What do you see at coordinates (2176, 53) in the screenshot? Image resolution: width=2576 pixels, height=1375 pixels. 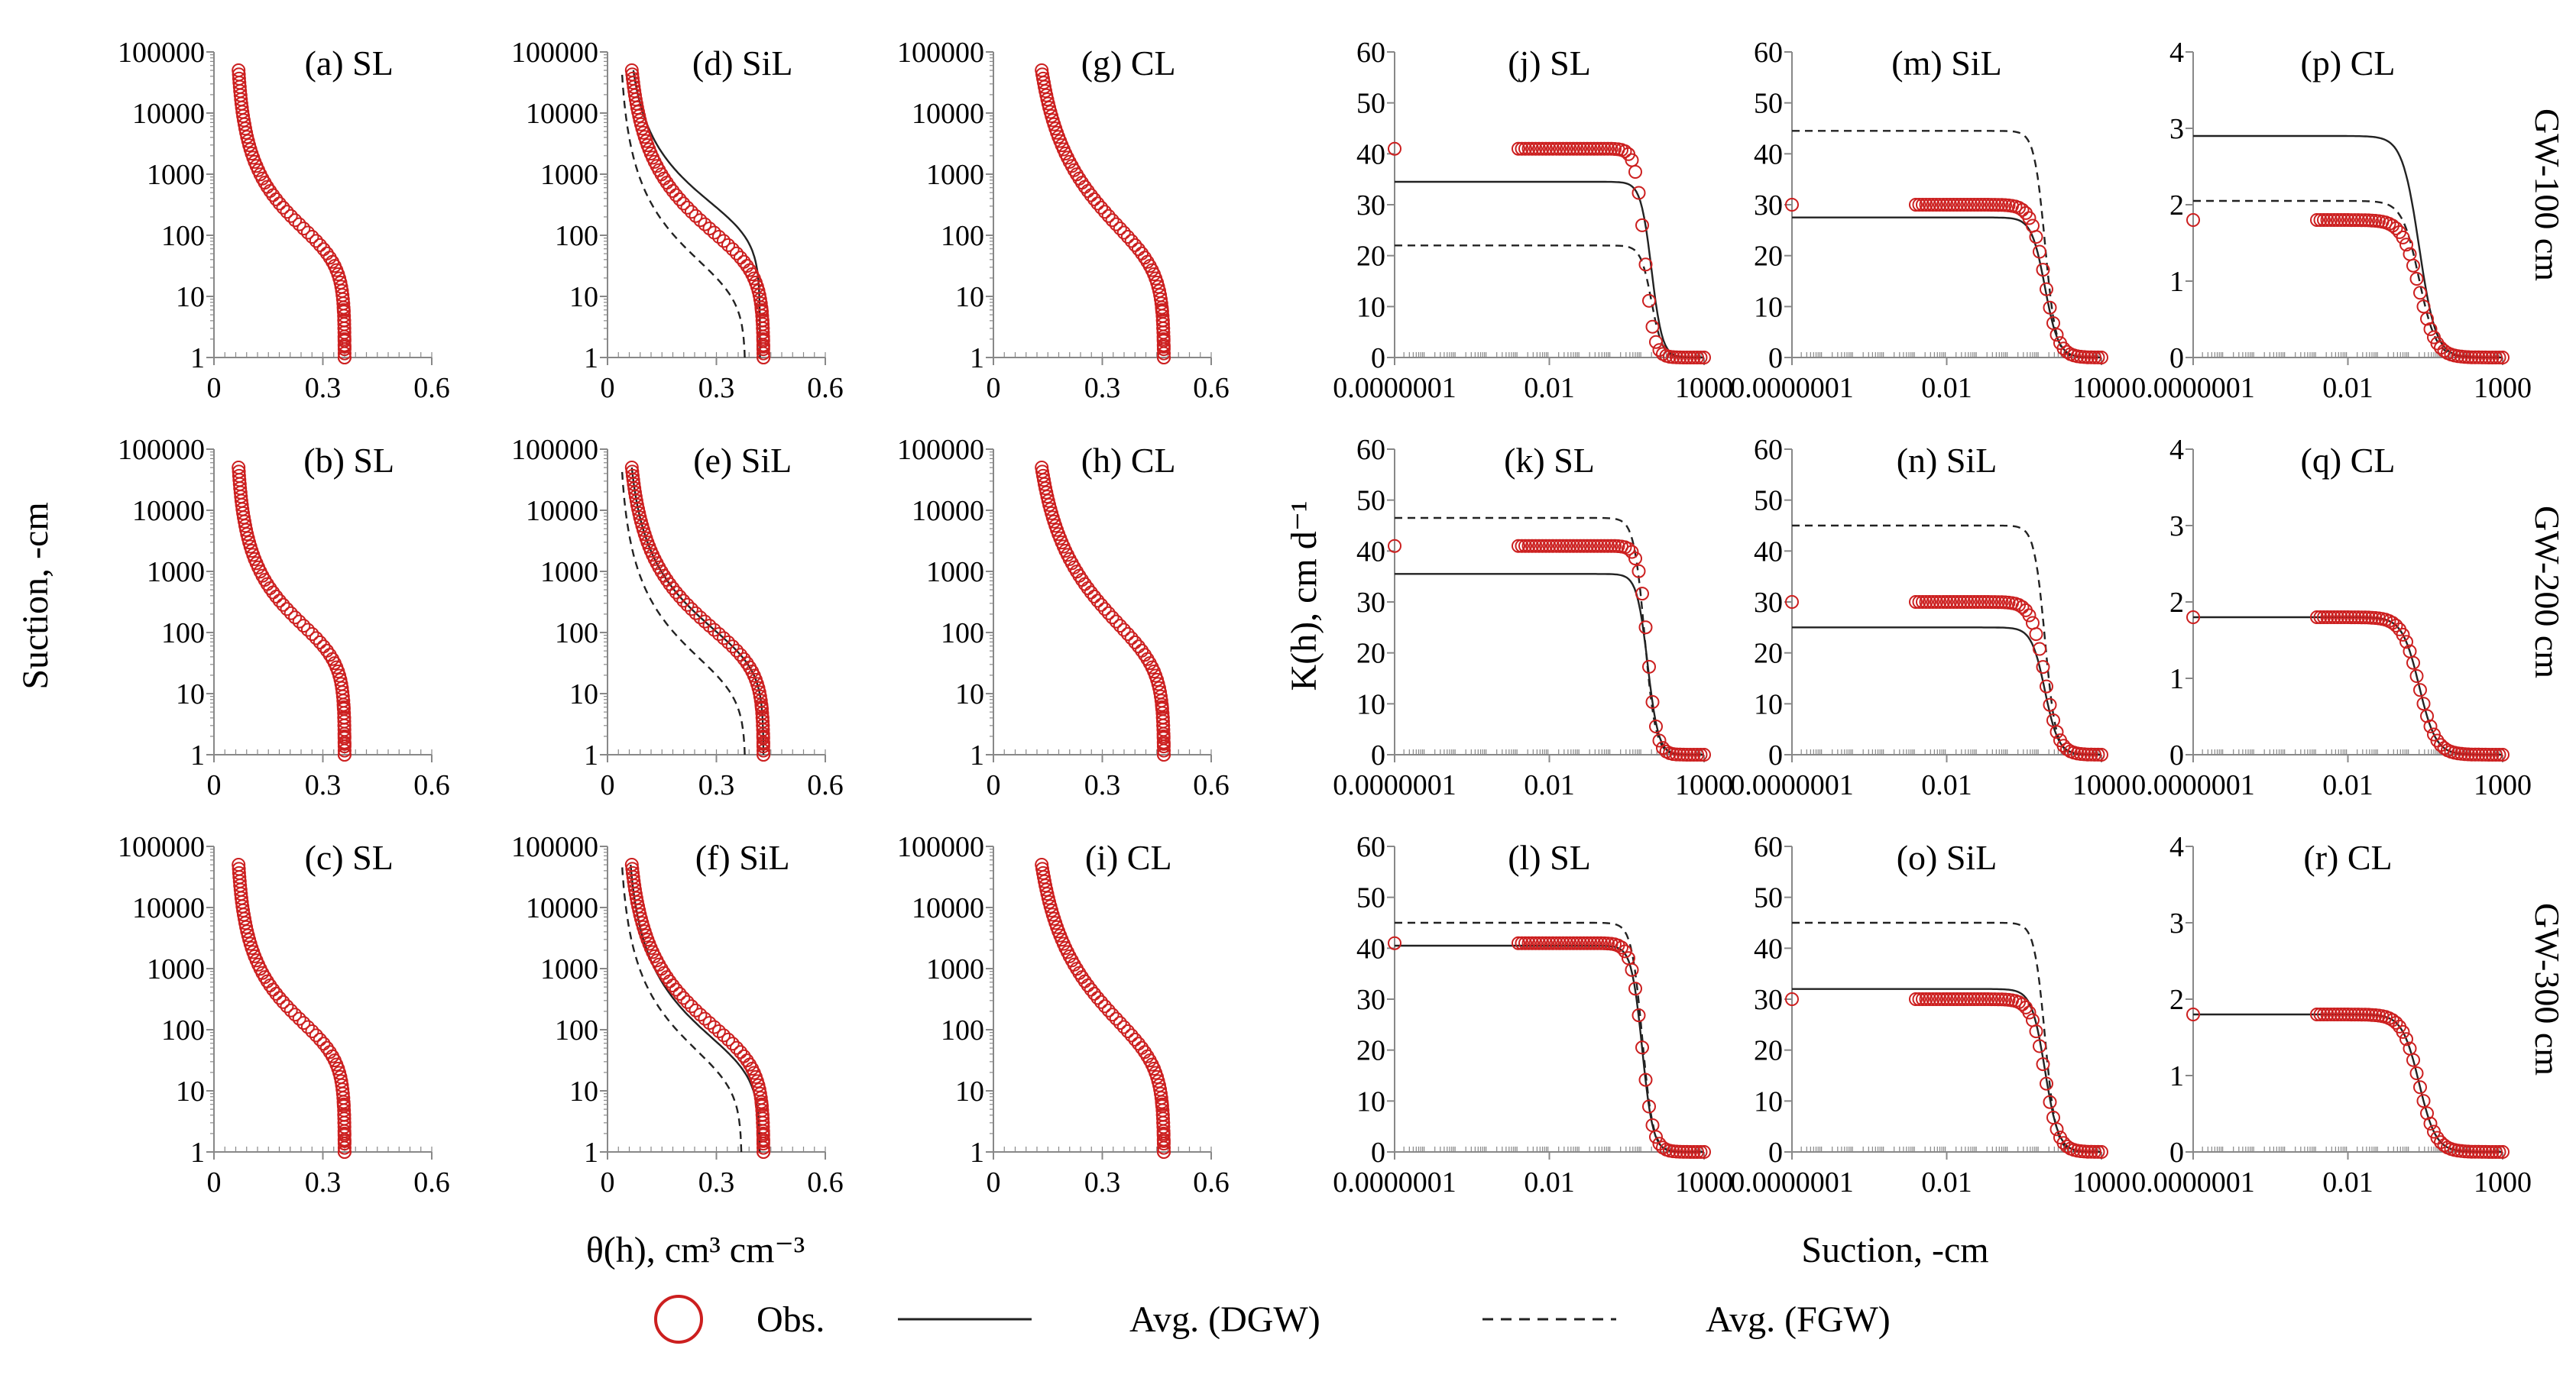 I see `y-tick-label-p: 4` at bounding box center [2176, 53].